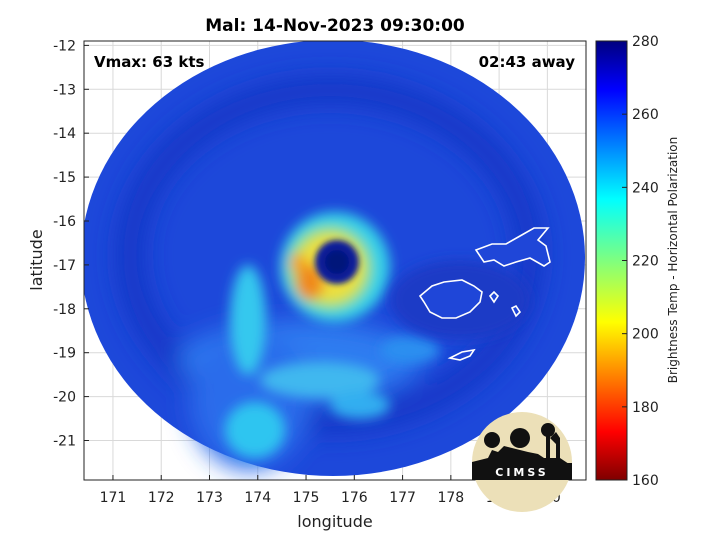 The height and width of the screenshot is (540, 720). I want to click on y-tick-label: -12, so click(64, 46).